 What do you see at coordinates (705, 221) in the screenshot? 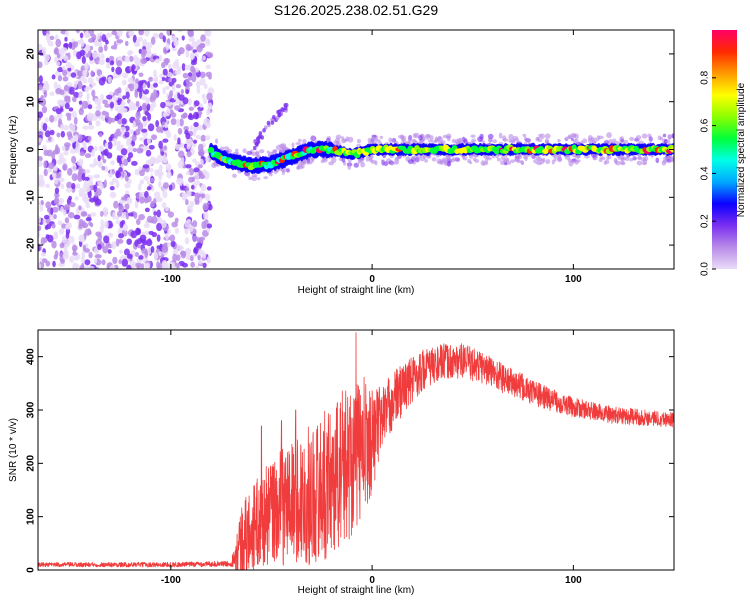
I see `colorbar-tick-label: 0.2` at bounding box center [705, 221].